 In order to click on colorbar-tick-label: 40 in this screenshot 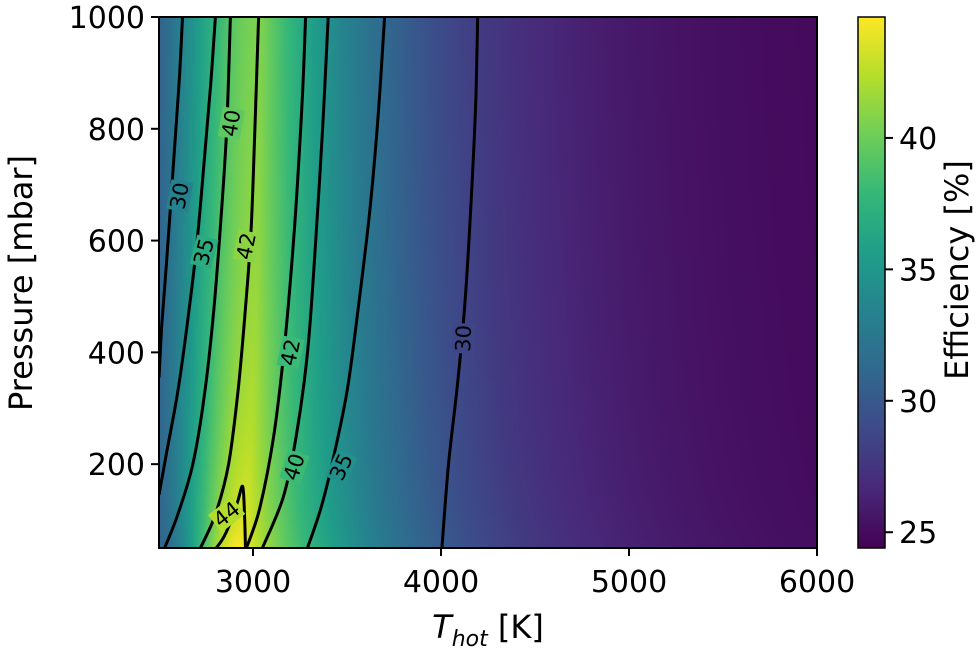, I will do `click(918, 139)`.